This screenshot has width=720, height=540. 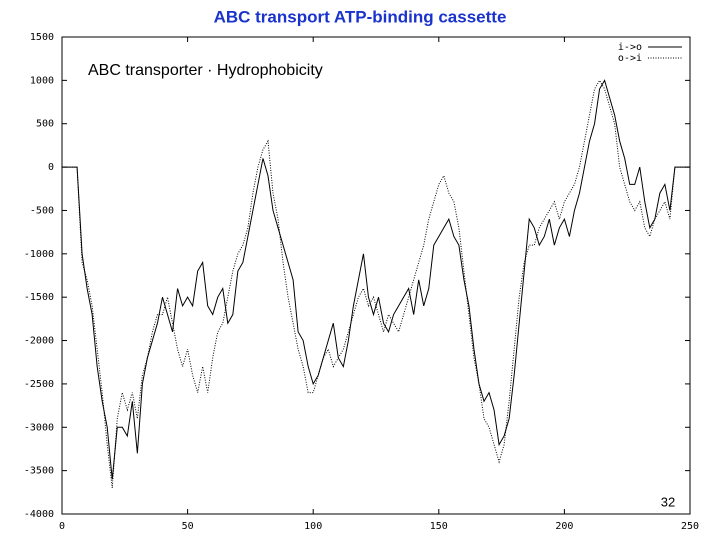 What do you see at coordinates (39, 297) in the screenshot?
I see `y-tick-label: -1500` at bounding box center [39, 297].